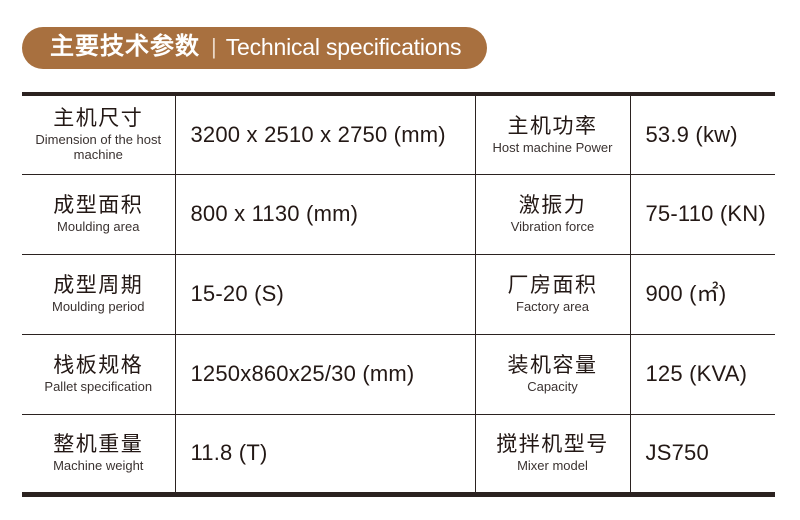 This screenshot has width=800, height=520. What do you see at coordinates (98, 386) in the screenshot?
I see `spec-label-en: Pallet specification` at bounding box center [98, 386].